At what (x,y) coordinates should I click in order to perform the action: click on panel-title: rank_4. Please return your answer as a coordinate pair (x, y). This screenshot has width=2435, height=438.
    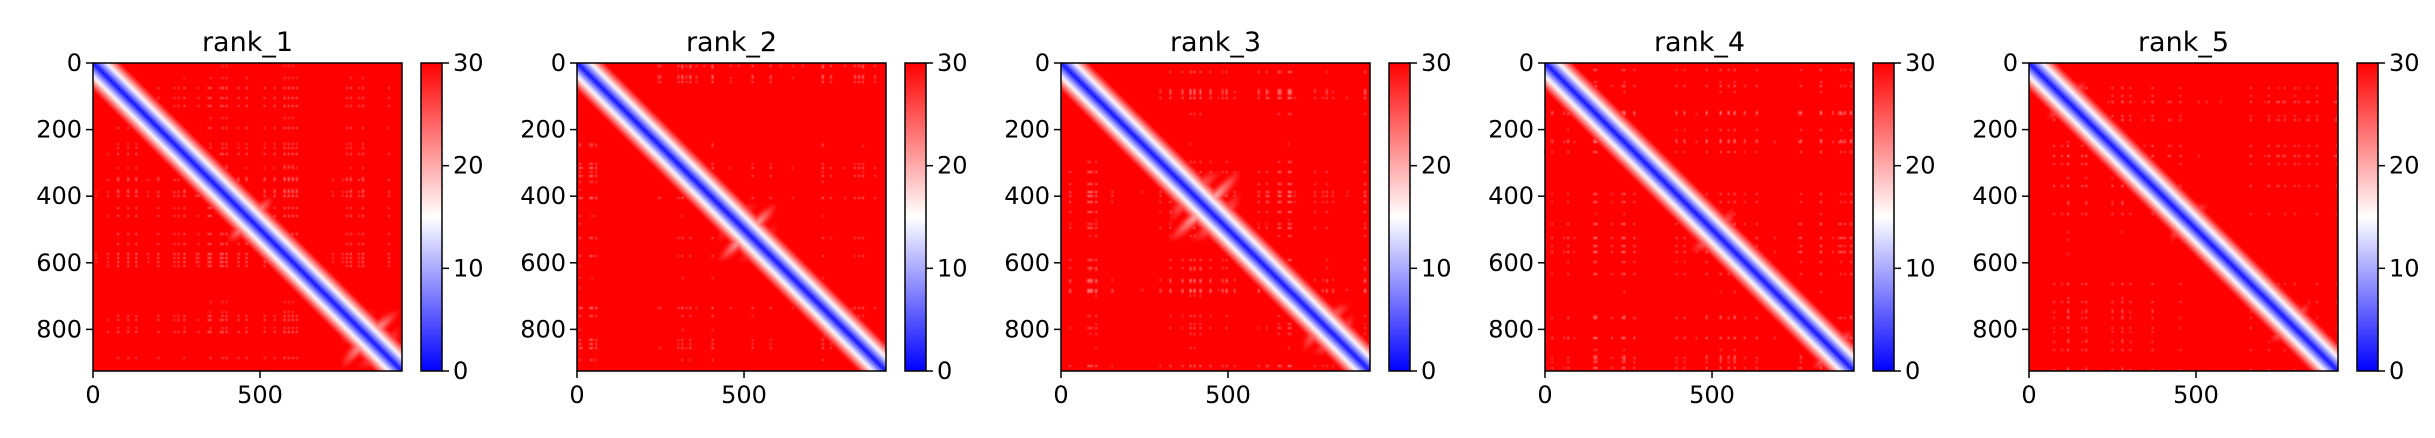
    Looking at the image, I should click on (1699, 42).